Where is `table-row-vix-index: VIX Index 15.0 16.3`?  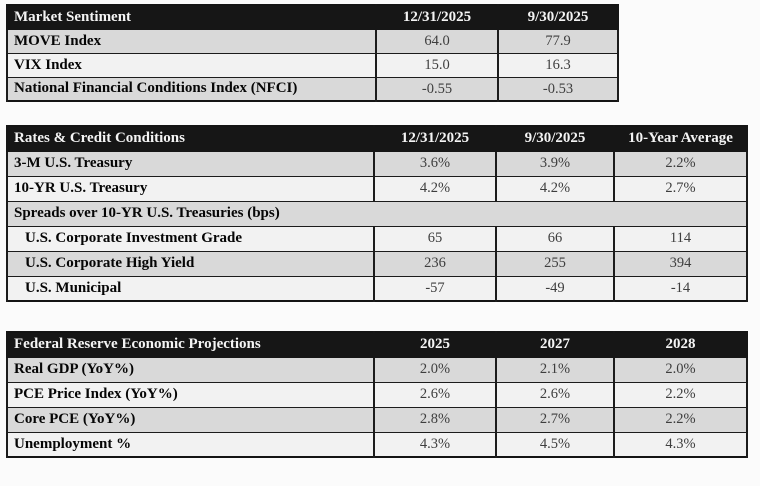 table-row-vix-index: VIX Index 15.0 16.3 is located at coordinates (312, 65).